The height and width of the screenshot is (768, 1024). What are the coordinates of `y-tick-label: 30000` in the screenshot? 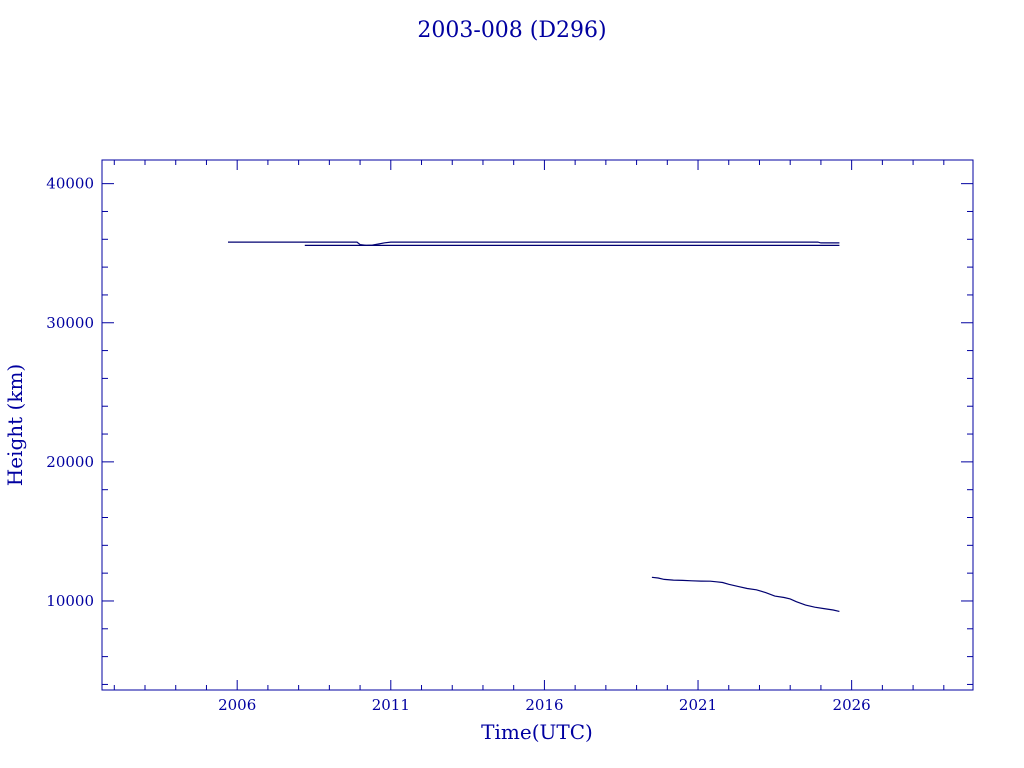 It's located at (70, 323).